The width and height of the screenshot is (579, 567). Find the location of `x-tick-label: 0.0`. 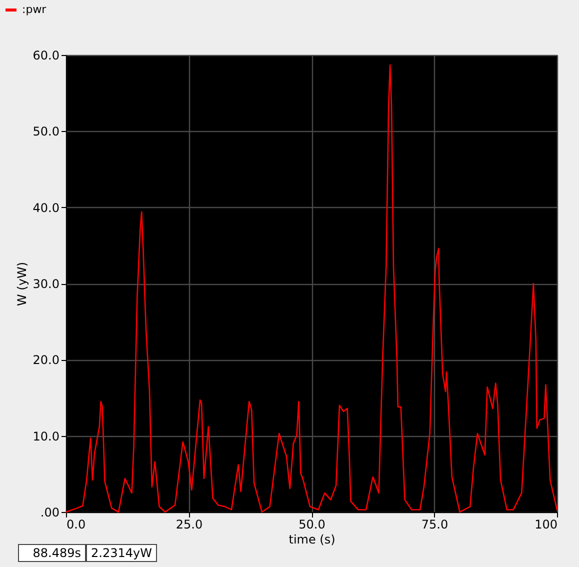

x-tick-label: 0.0 is located at coordinates (76, 525).